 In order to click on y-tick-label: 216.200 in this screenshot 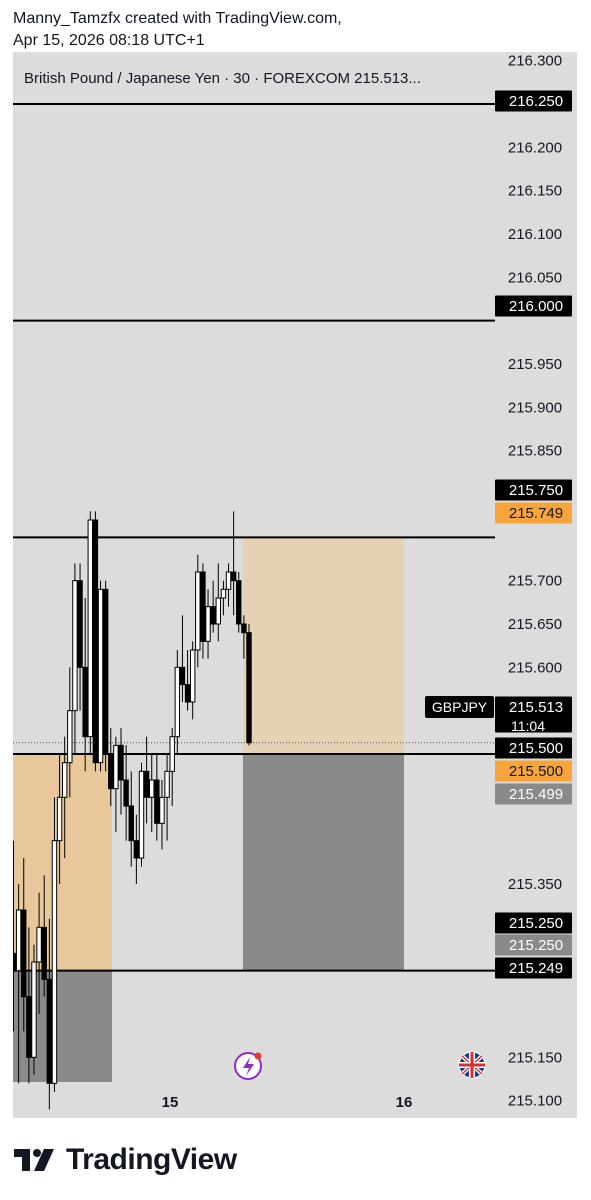, I will do `click(535, 147)`.